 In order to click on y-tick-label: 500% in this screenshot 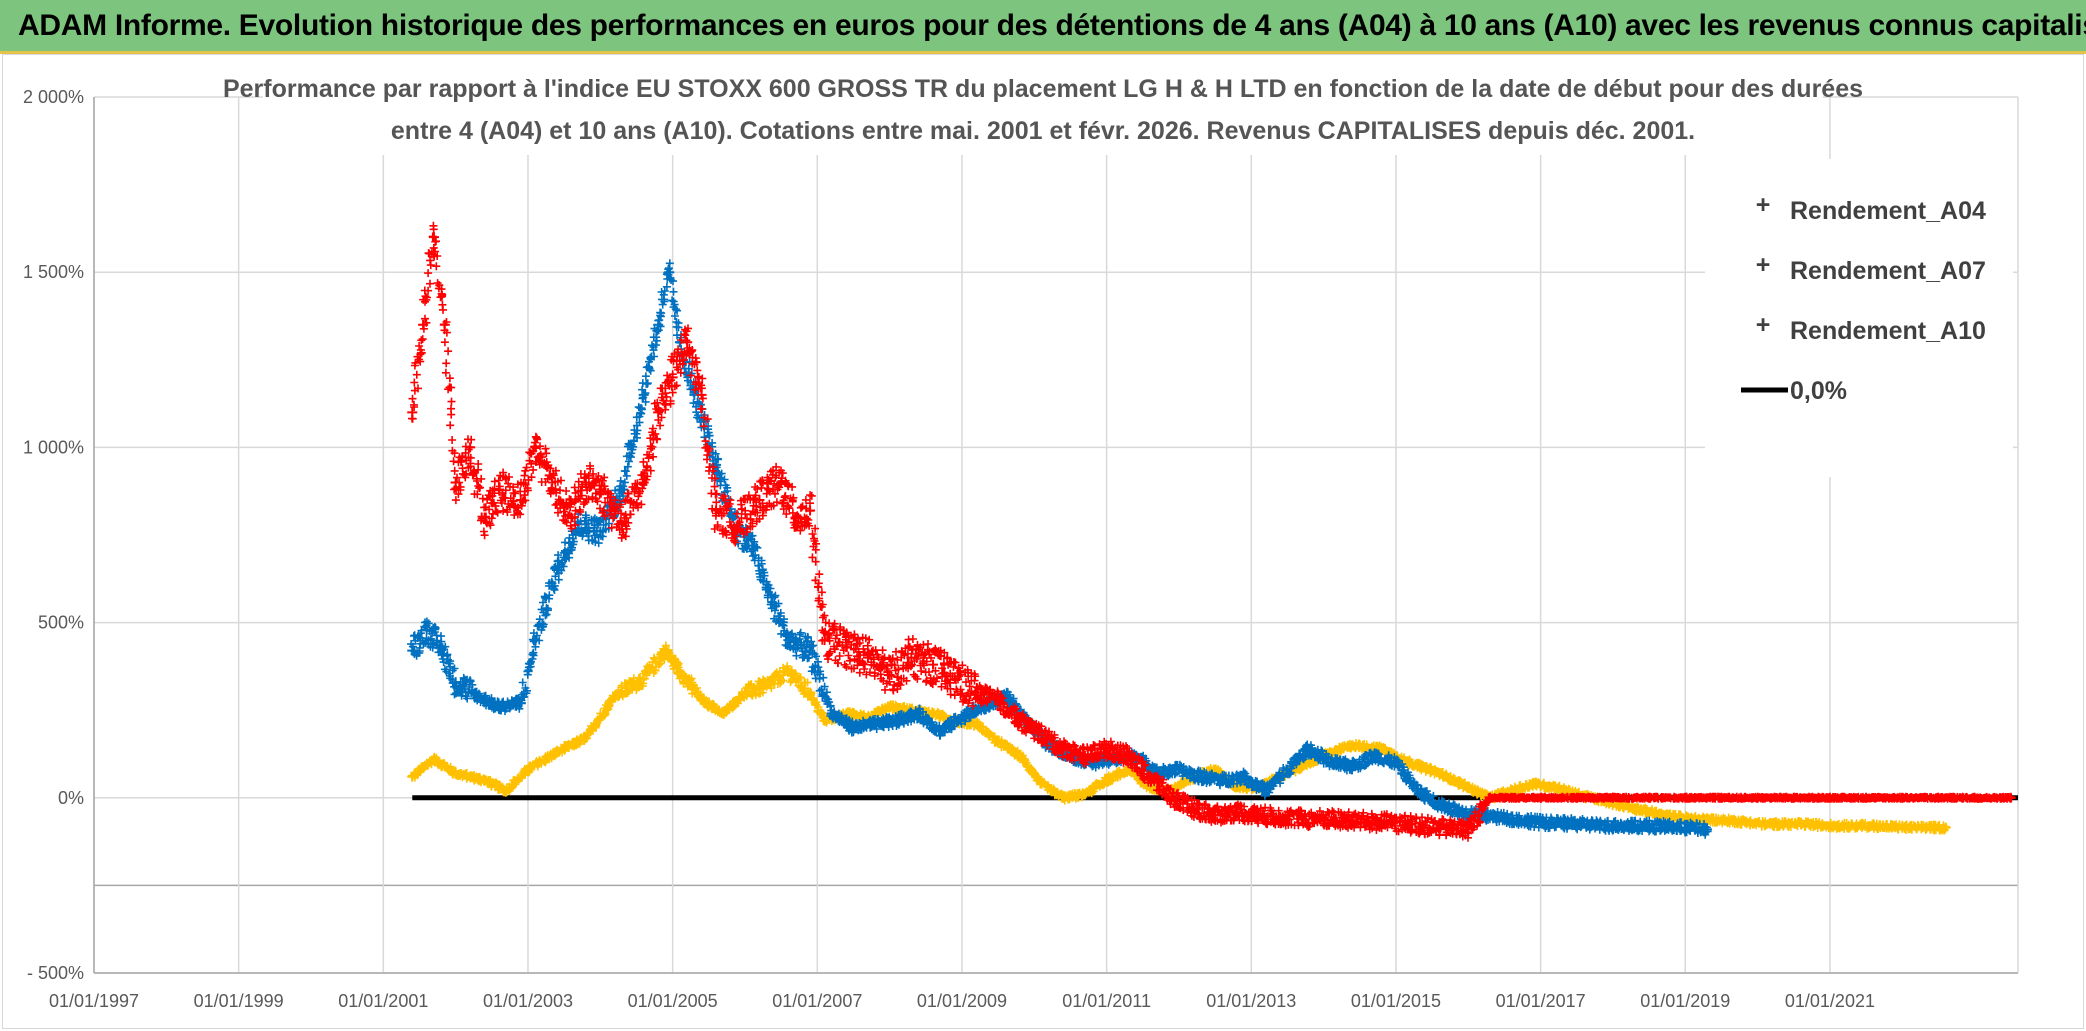, I will do `click(61, 623)`.